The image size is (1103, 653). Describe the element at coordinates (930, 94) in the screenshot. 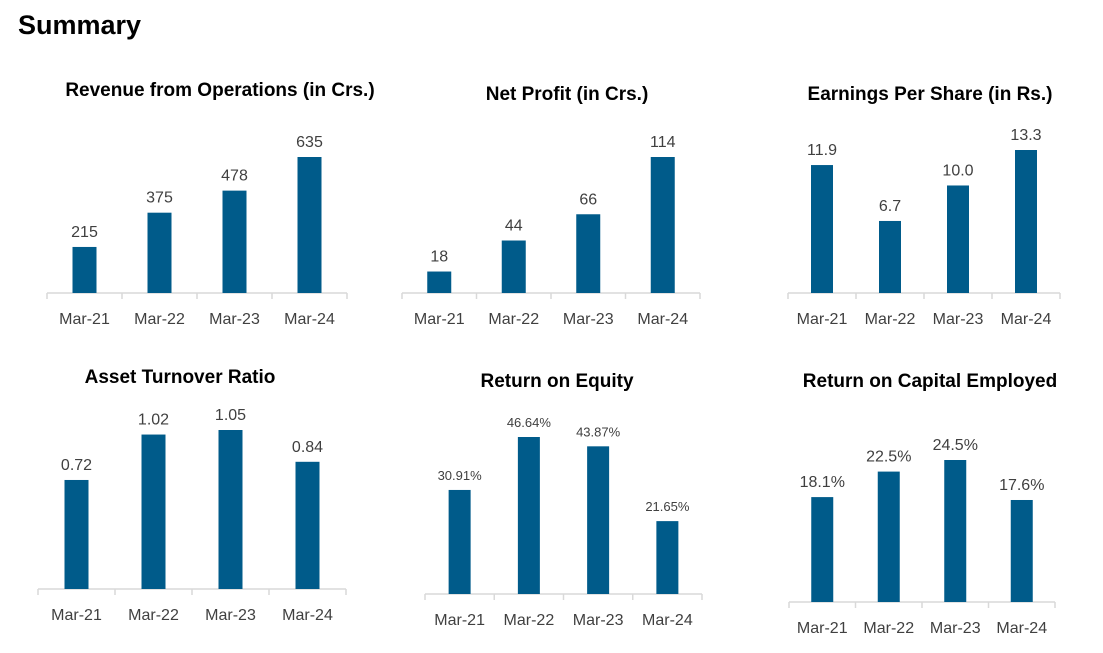

I see `chart-title: Earnings Per Share (in Rs.)` at that location.